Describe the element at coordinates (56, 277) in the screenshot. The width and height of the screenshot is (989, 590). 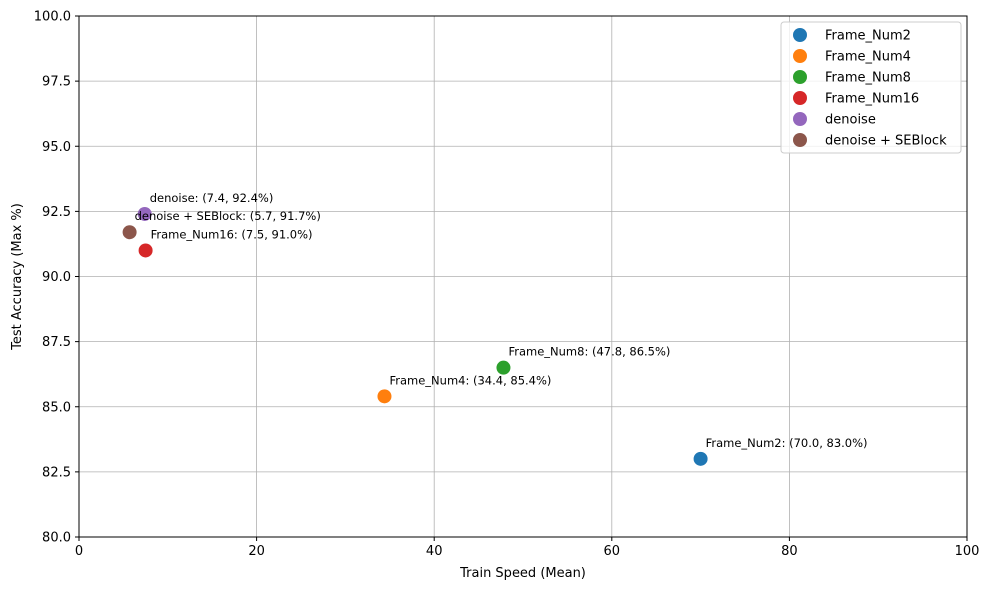
I see `y-tick-label: 90.0` at that location.